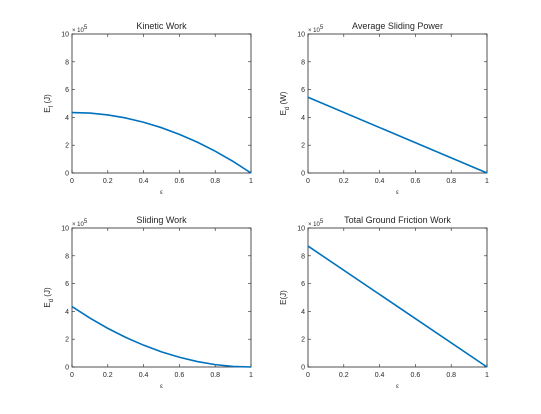 The height and width of the screenshot is (414, 541). What do you see at coordinates (161, 26) in the screenshot?
I see `plot-title: Kinetic Work` at bounding box center [161, 26].